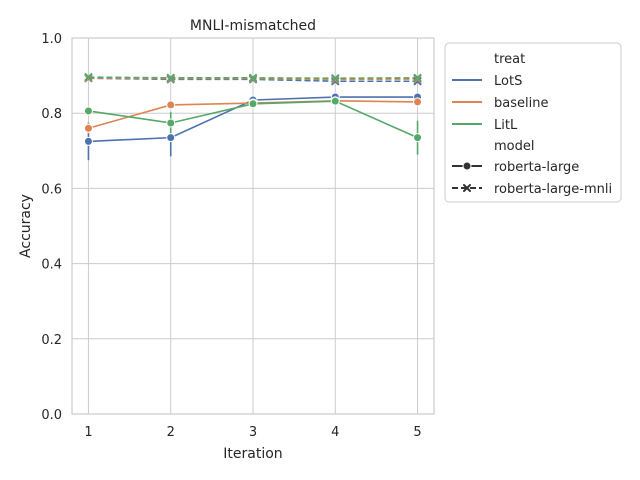 The width and height of the screenshot is (640, 480). Describe the element at coordinates (51, 265) in the screenshot. I see `y-tick-label: 0.4` at that location.